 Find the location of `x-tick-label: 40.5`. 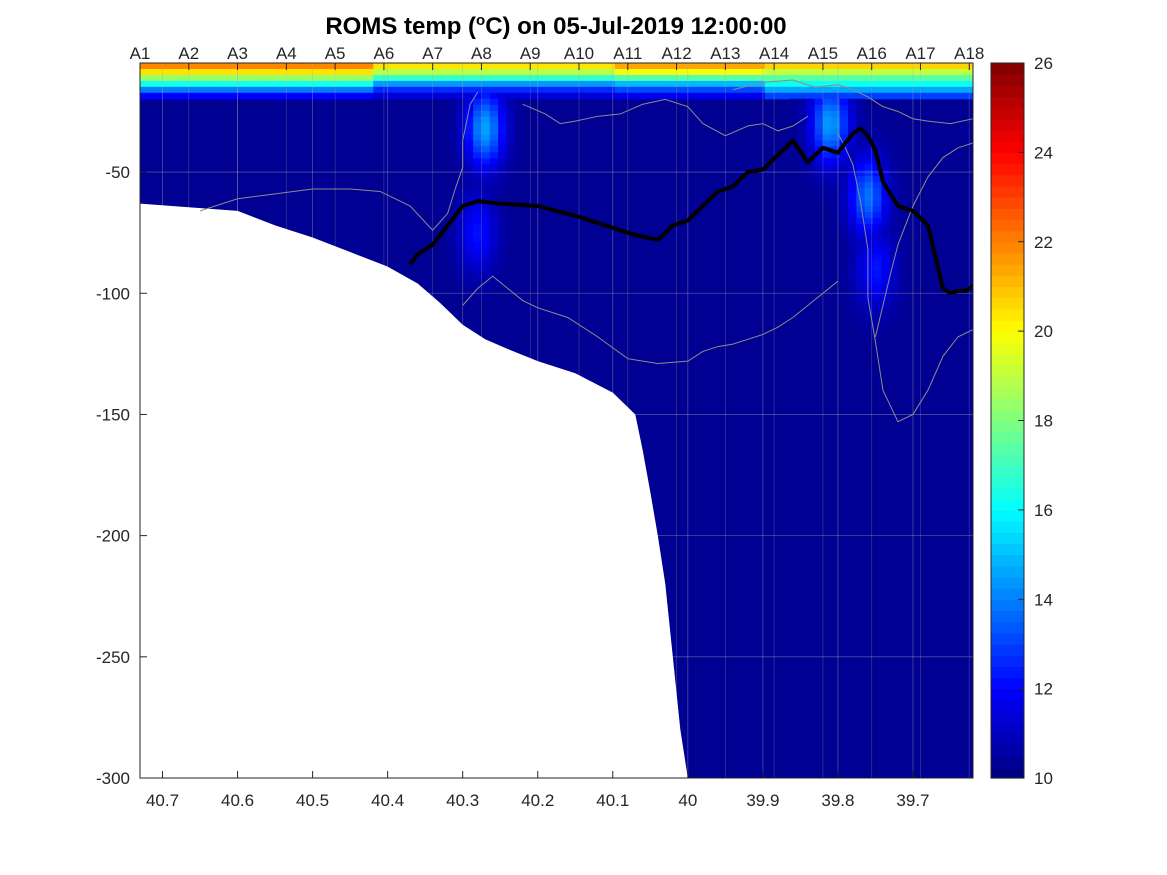

x-tick-label: 40.5 is located at coordinates (312, 800).